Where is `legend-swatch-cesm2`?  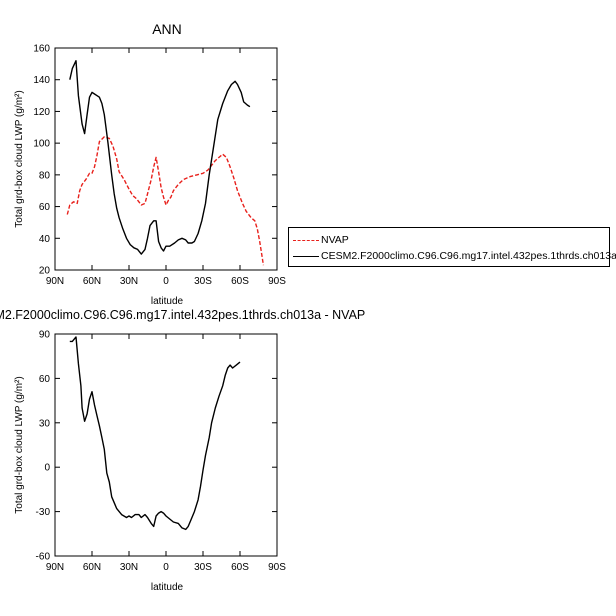 legend-swatch-cesm2 is located at coordinates (306, 256).